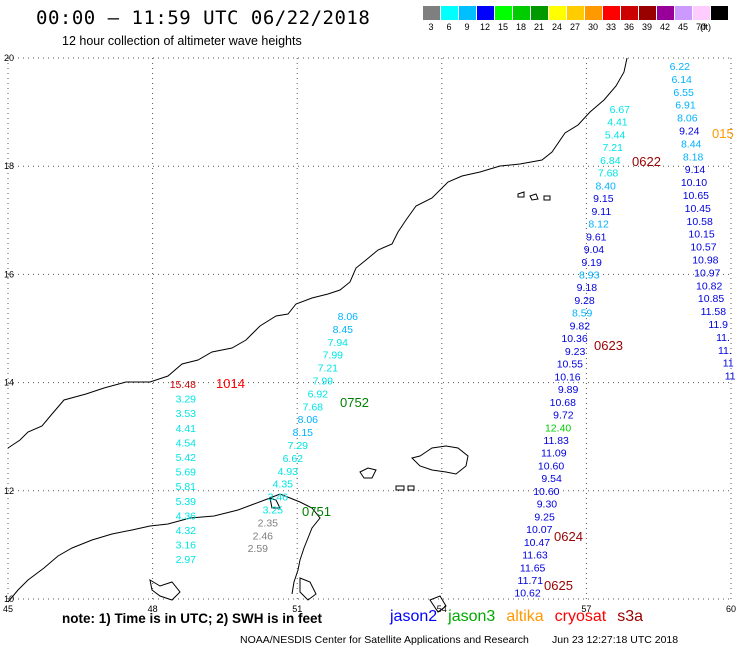 The image size is (740, 650). Describe the element at coordinates (328, 369) in the screenshot. I see `wave-height-label: 7.21` at that location.